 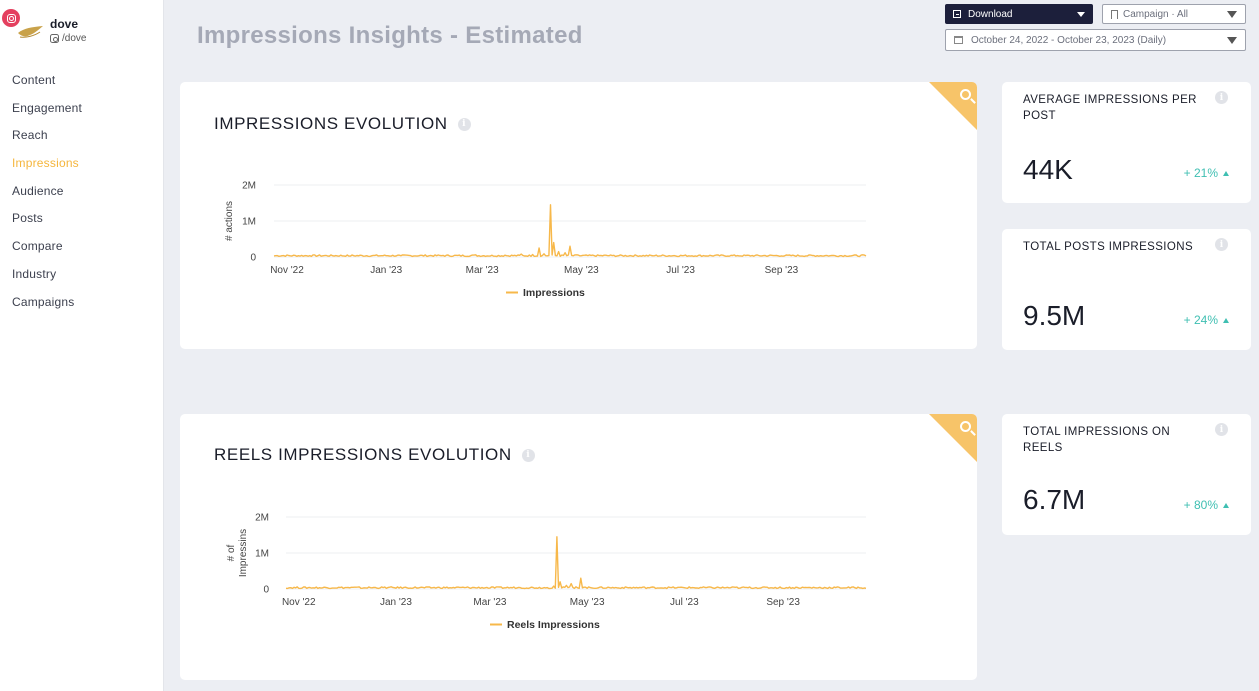 I want to click on legend-label: Impressions, so click(x=554, y=293).